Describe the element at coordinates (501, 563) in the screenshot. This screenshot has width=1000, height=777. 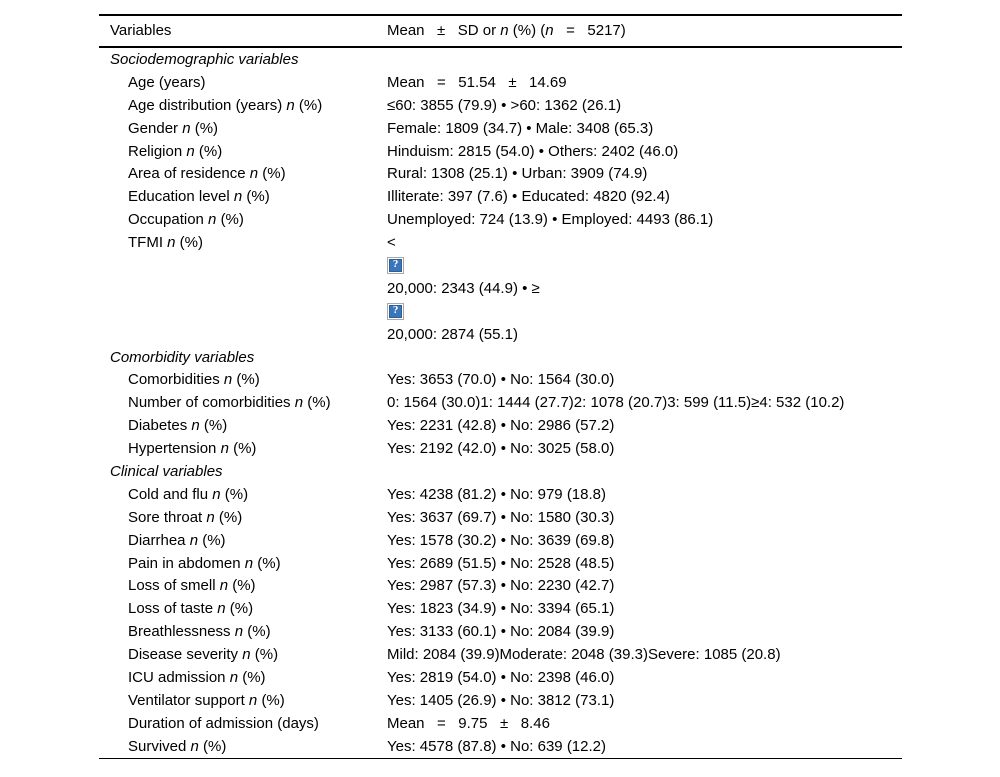
I see `text-run: Yes: 2689 (51.5) • No: 2528 (48.5)` at that location.